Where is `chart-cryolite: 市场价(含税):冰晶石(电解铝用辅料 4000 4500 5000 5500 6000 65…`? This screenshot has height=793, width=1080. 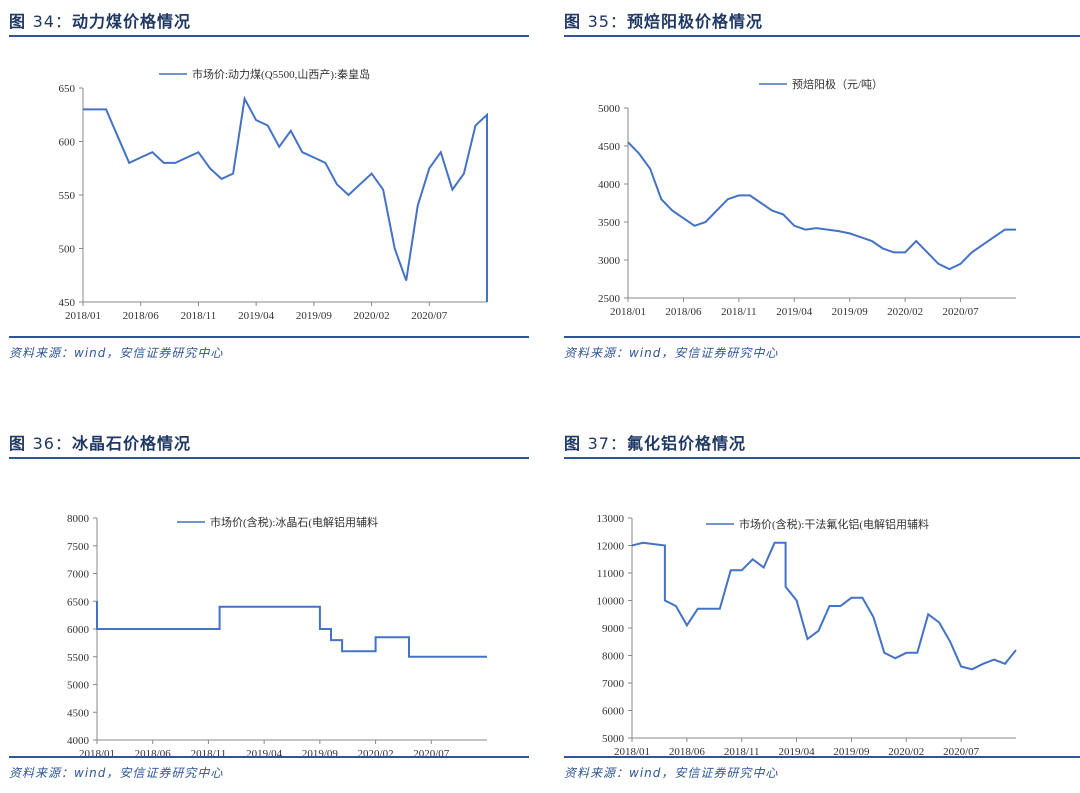 chart-cryolite: 市场价(含税):冰晶石(电解铝用辅料 4000 4500 5000 5500 6000 65… is located at coordinates (277, 636).